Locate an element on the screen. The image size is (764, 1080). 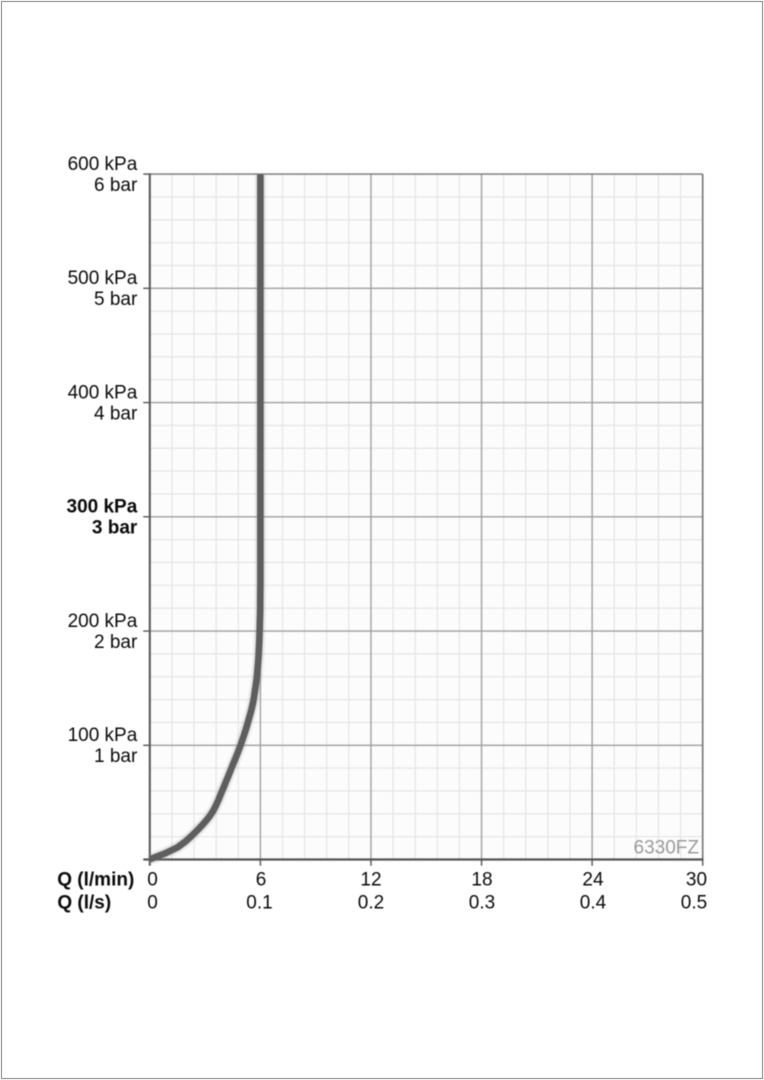
svg-text: 0.5 is located at coordinates (694, 903).